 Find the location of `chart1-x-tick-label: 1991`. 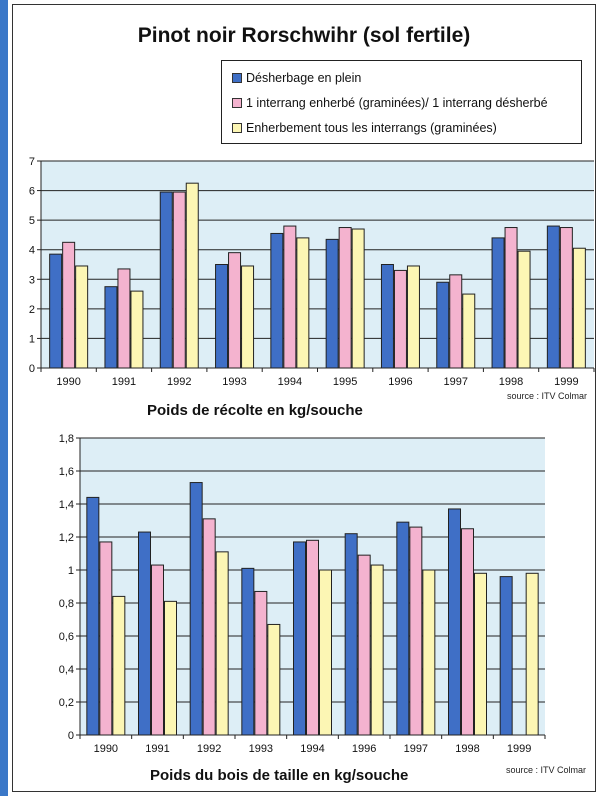

chart1-x-tick-label: 1991 is located at coordinates (124, 382).